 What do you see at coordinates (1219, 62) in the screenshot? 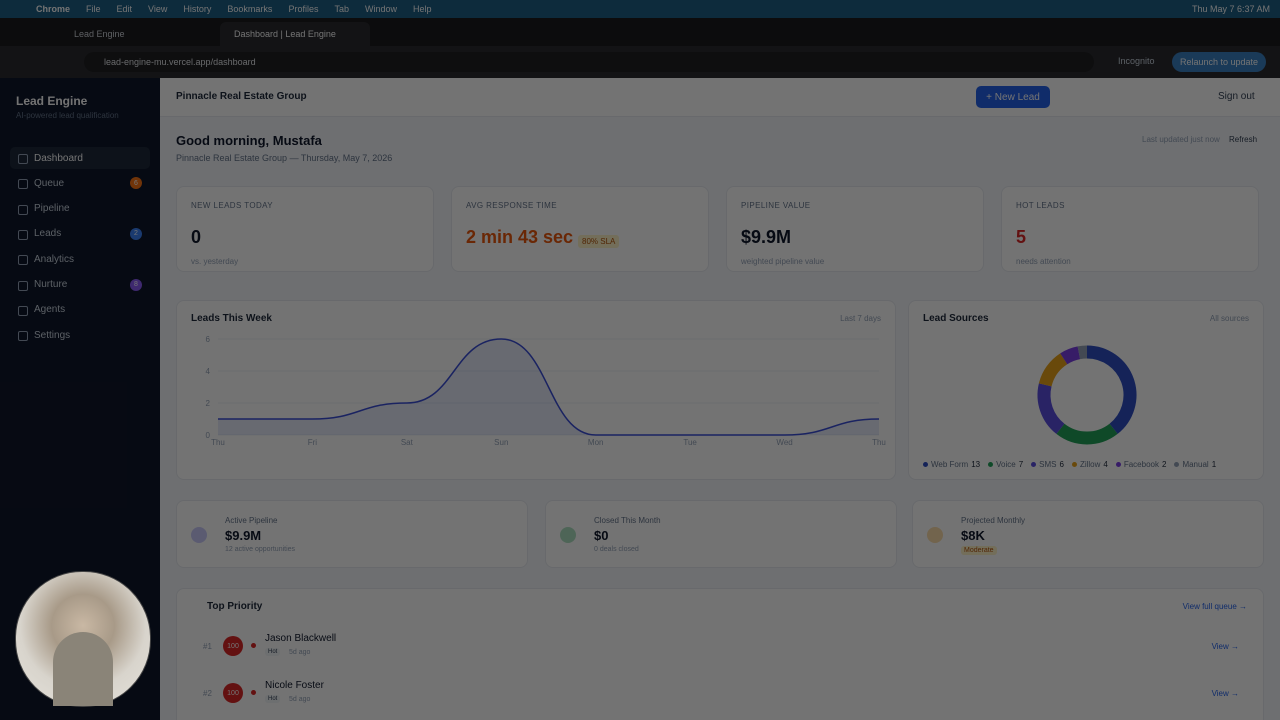
I see `relaunch-button: Relaunch to update` at bounding box center [1219, 62].